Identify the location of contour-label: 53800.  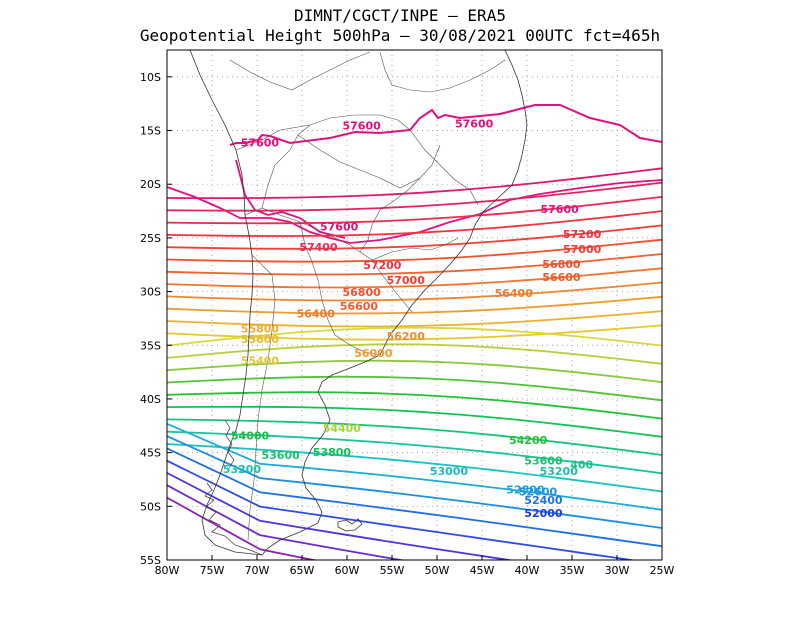
(332, 452).